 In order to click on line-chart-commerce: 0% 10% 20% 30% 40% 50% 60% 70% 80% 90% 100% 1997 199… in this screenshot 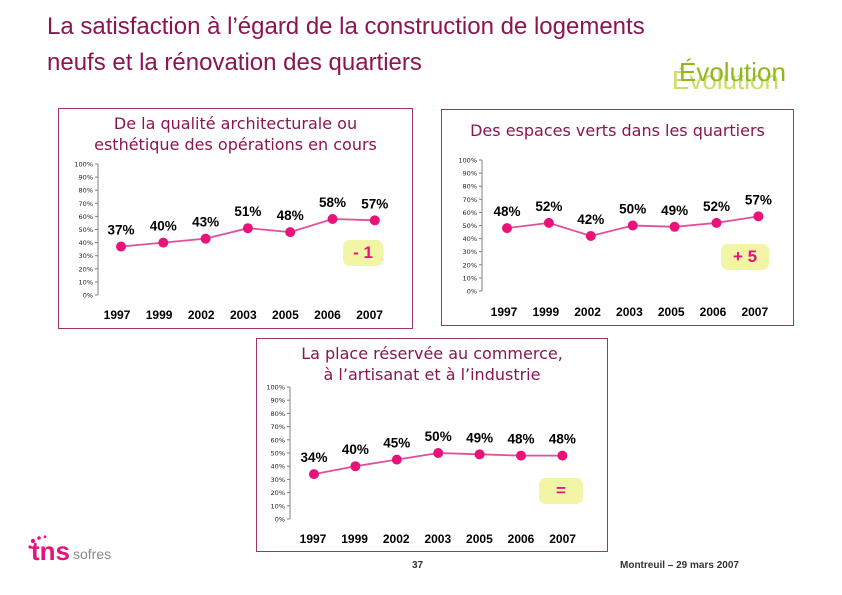, I will do `click(421, 465)`.